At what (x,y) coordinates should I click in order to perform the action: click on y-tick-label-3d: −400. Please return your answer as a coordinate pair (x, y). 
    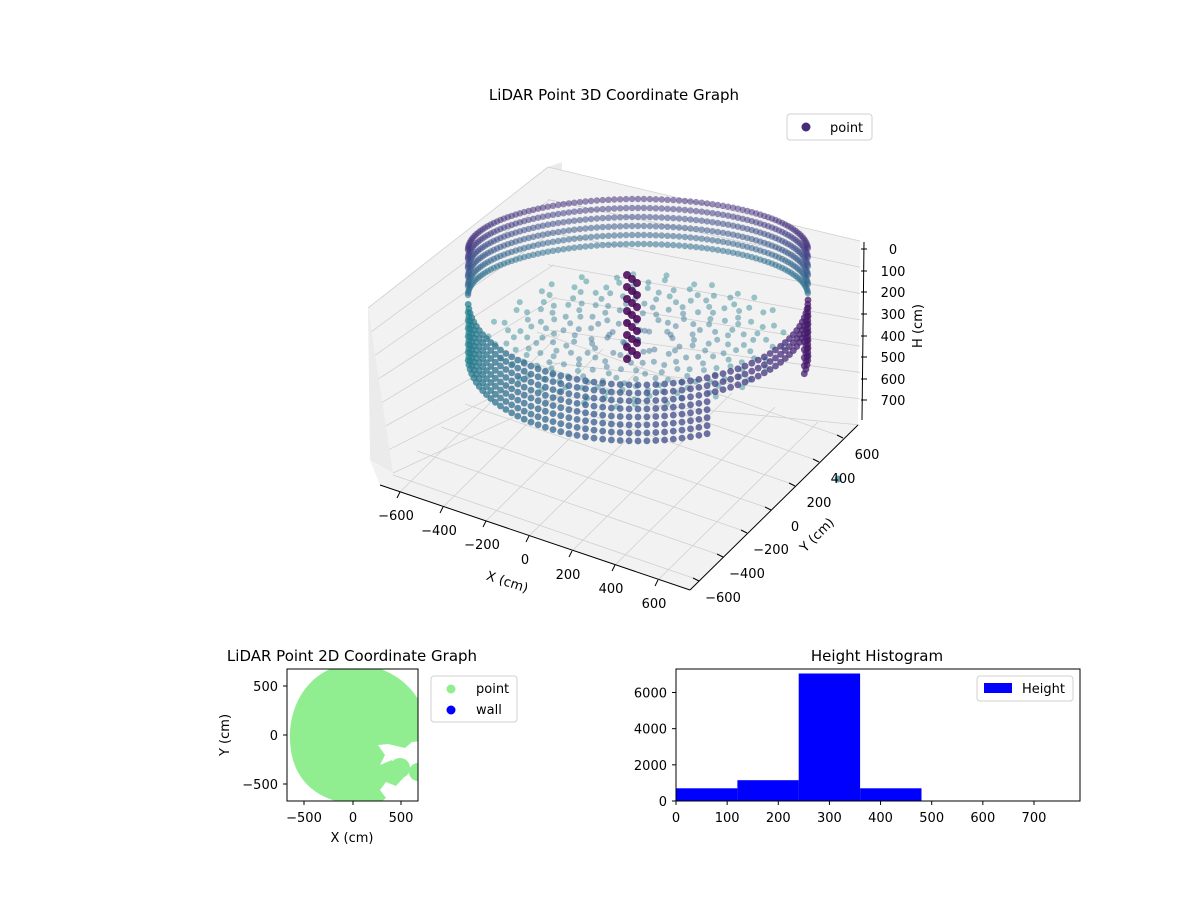
    Looking at the image, I should click on (747, 574).